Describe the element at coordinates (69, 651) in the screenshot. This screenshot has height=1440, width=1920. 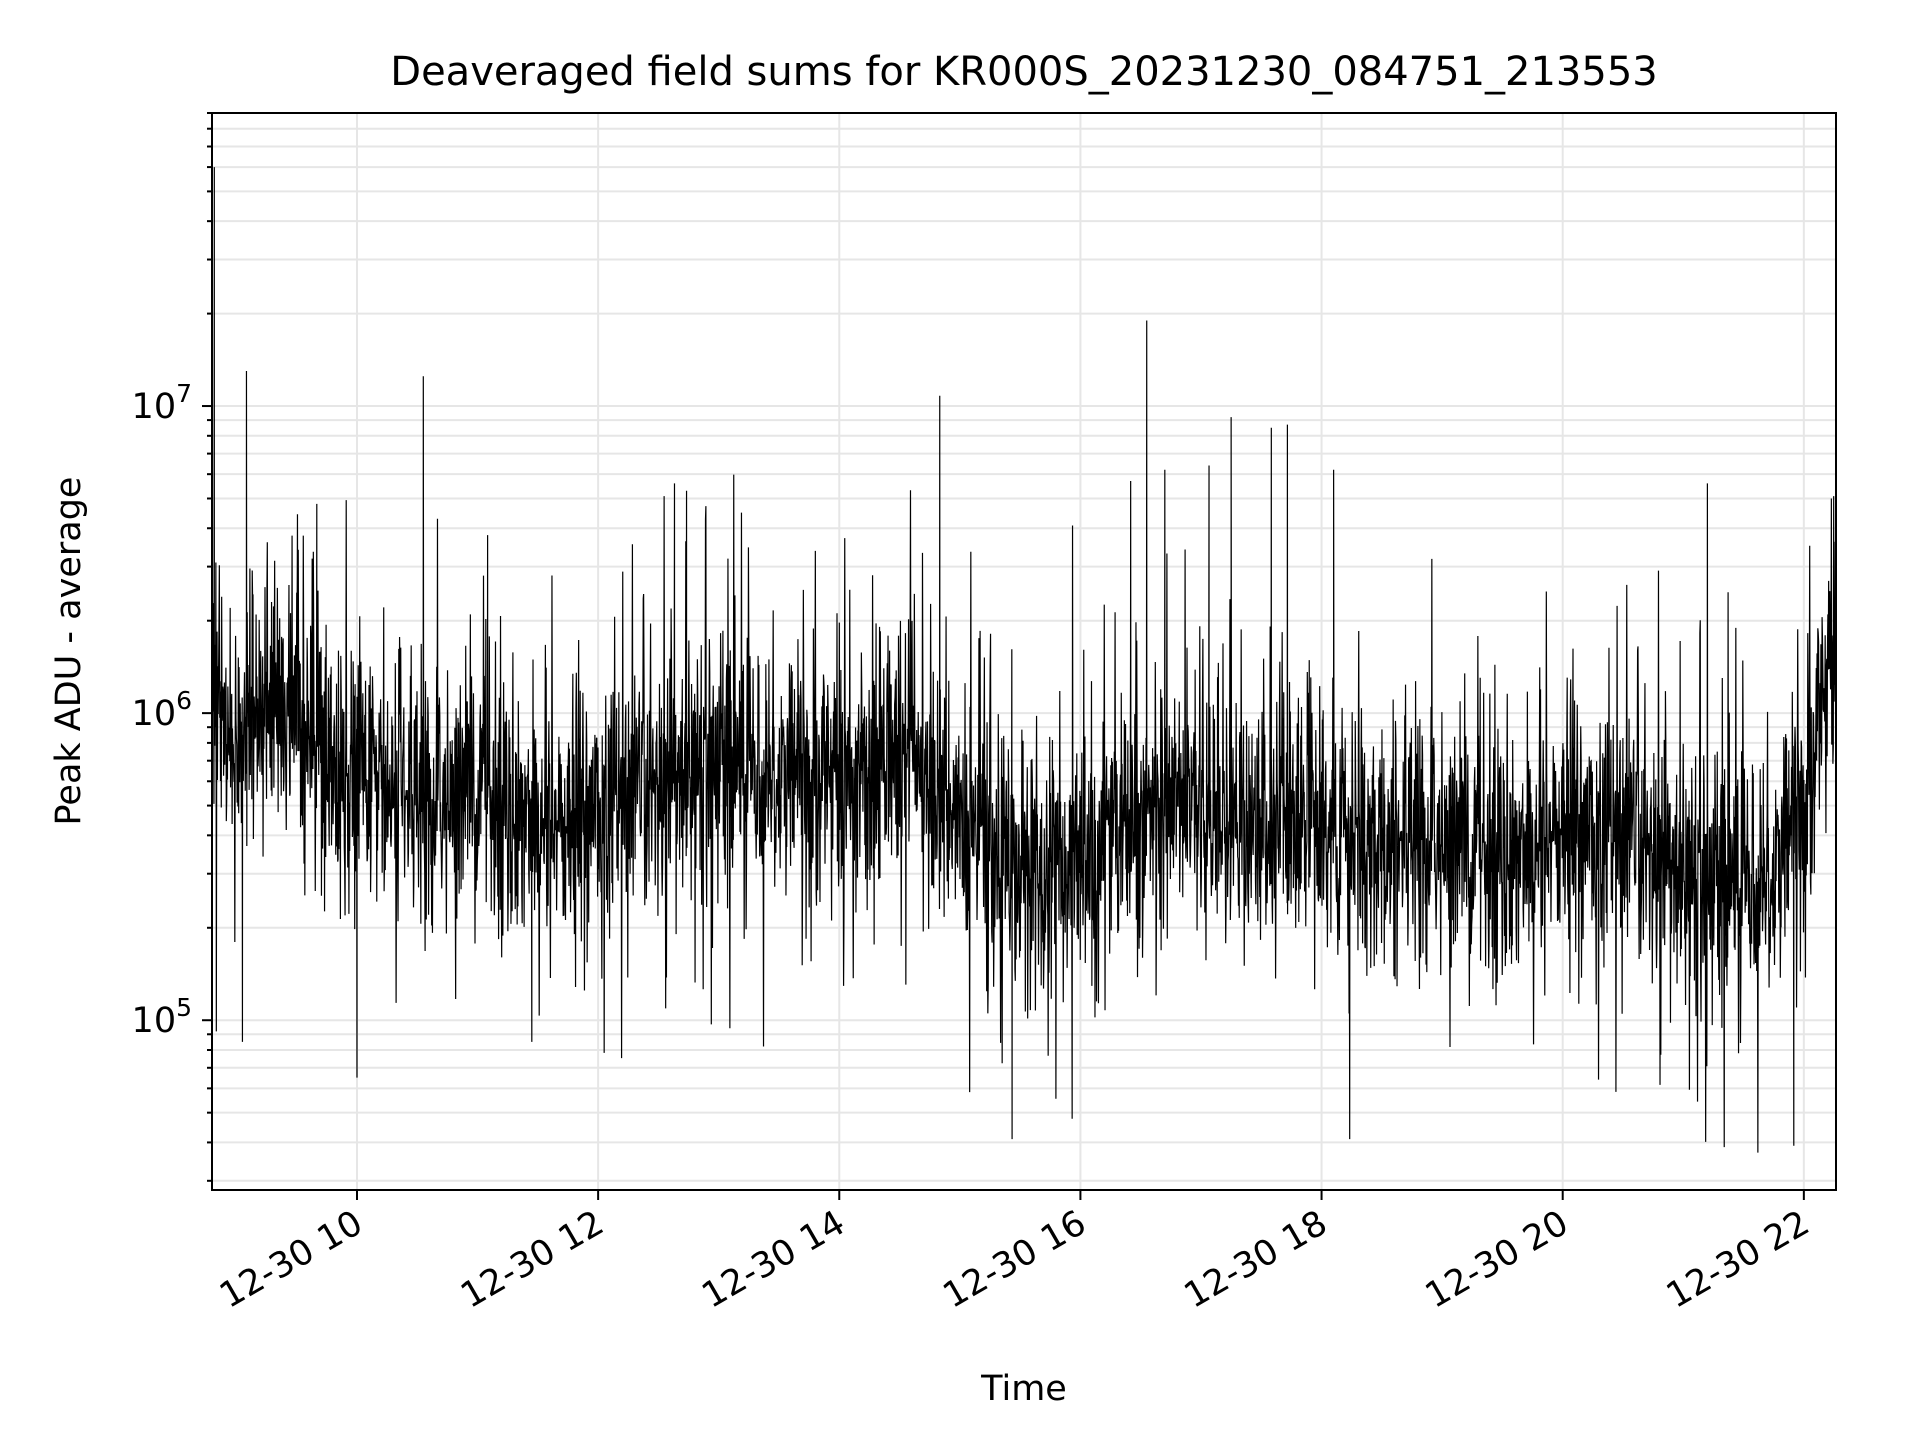
I see `y-axis-label: Peak ADU - average` at that location.